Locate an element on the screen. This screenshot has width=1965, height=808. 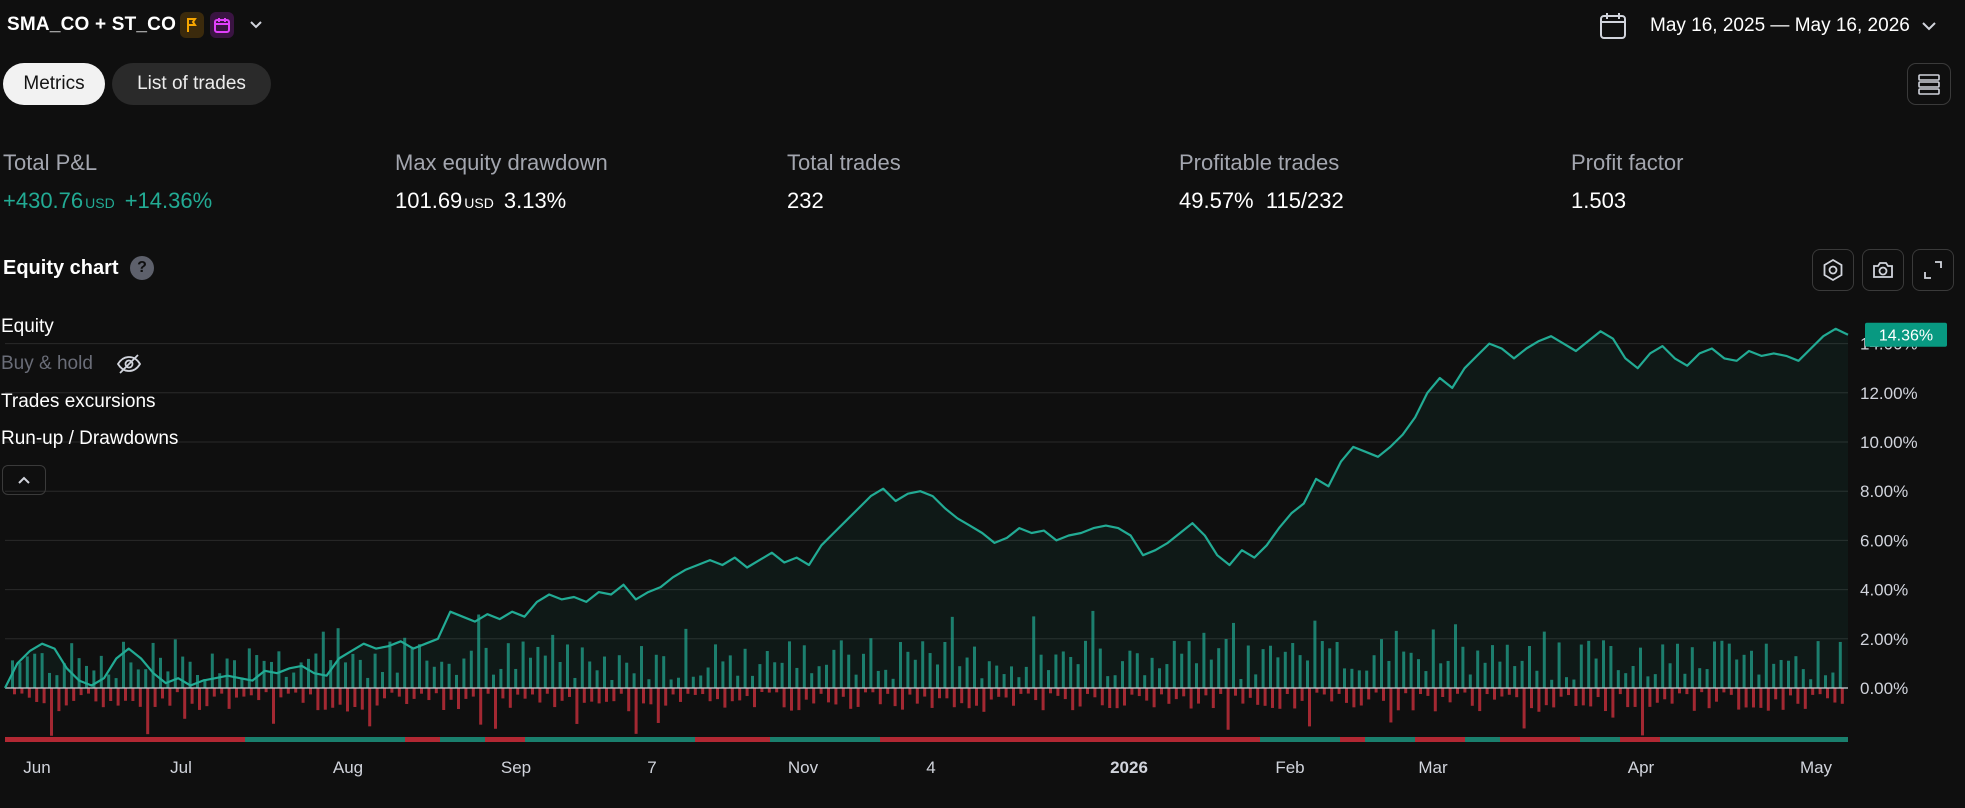
legend-equity: Equity is located at coordinates (27, 326).